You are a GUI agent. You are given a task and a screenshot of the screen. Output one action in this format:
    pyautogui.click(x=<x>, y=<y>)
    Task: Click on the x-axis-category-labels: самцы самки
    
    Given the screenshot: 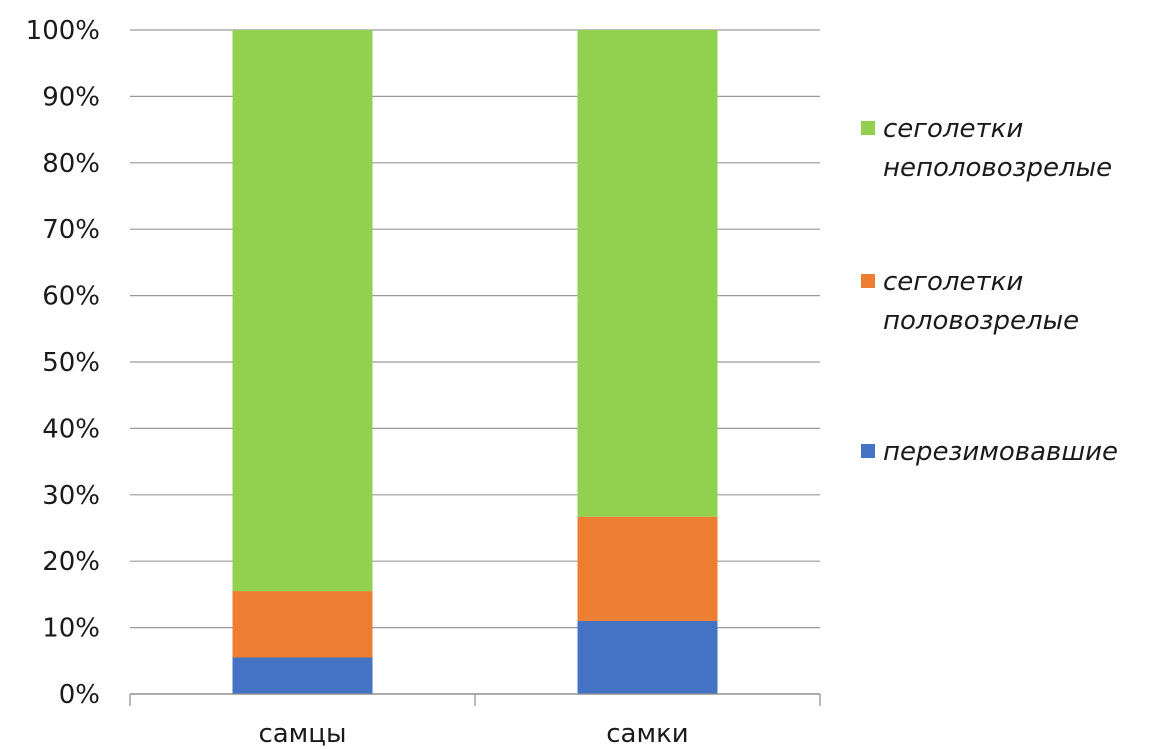 What is the action you would take?
    pyautogui.click(x=473, y=734)
    